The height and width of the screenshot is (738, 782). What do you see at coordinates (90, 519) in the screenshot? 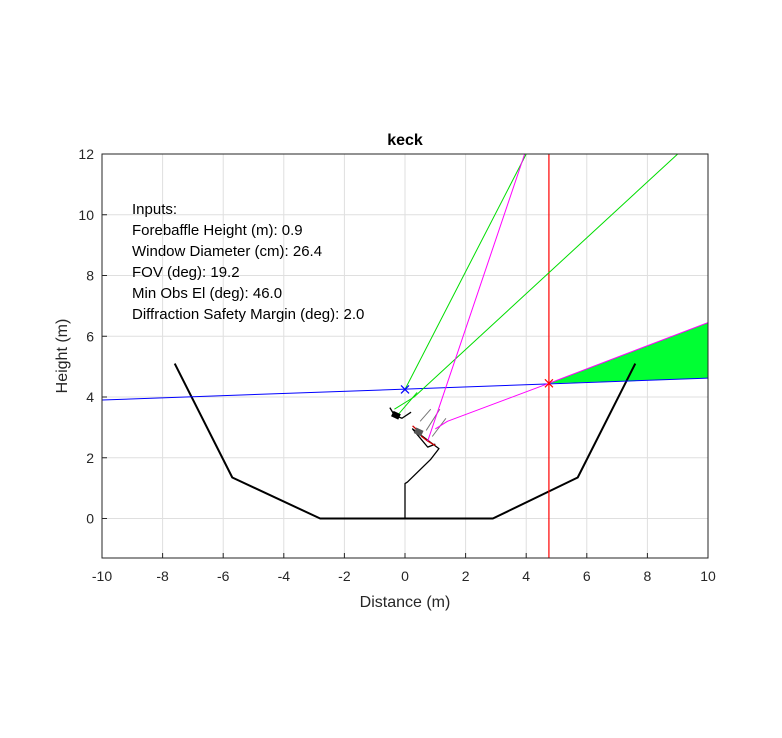
I see `y-tick-label-0: 0` at bounding box center [90, 519].